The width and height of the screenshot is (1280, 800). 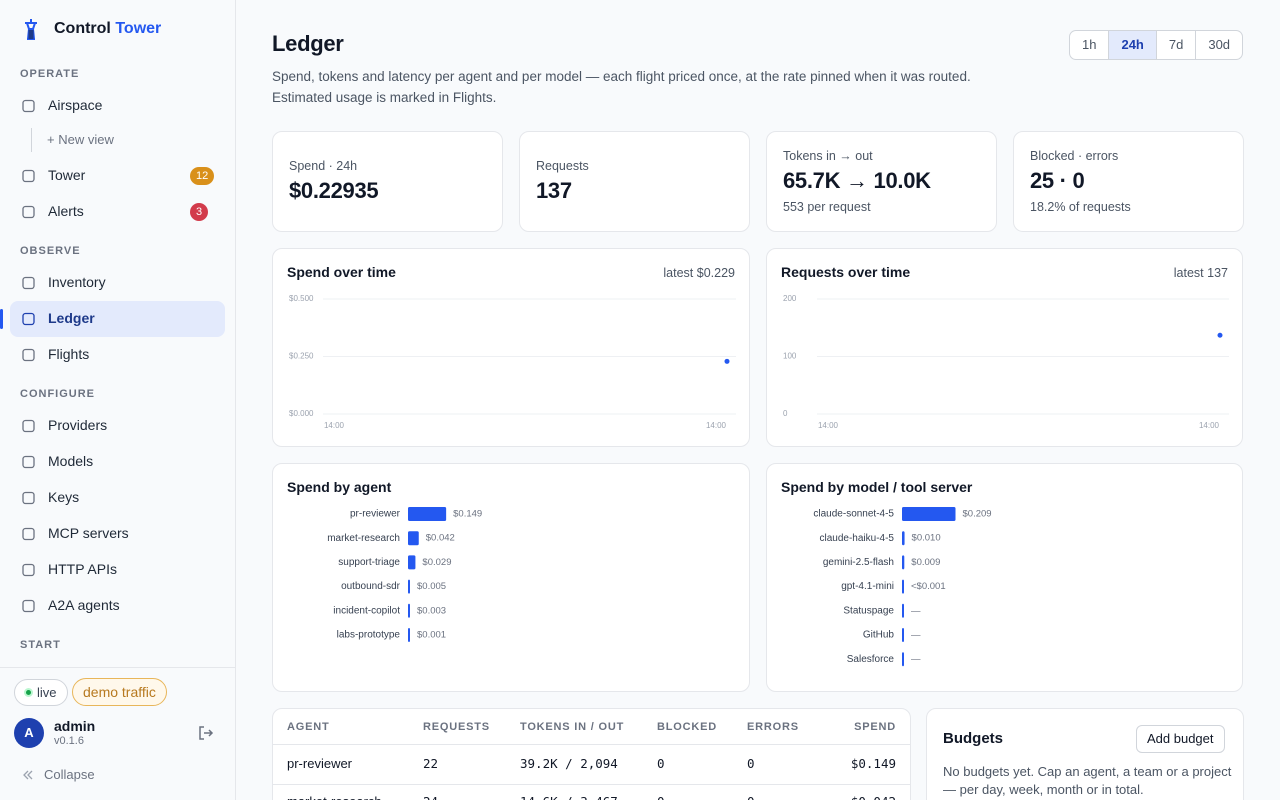 I want to click on stat-label: Tokens in → out, so click(x=828, y=156).